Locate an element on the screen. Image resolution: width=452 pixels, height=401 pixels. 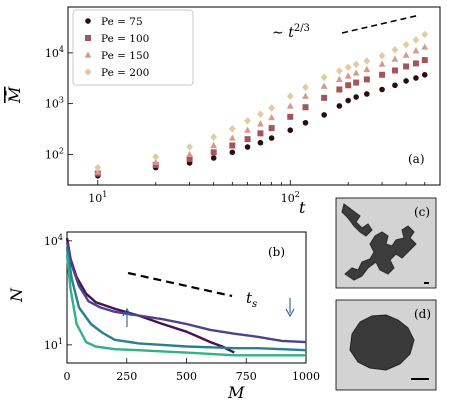
slope-annotation: ∼ t2/3 is located at coordinates (291, 32).